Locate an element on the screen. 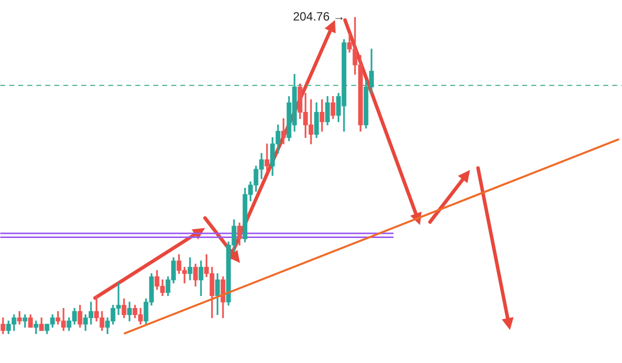  annotation: 204.76 → is located at coordinates (318, 17).